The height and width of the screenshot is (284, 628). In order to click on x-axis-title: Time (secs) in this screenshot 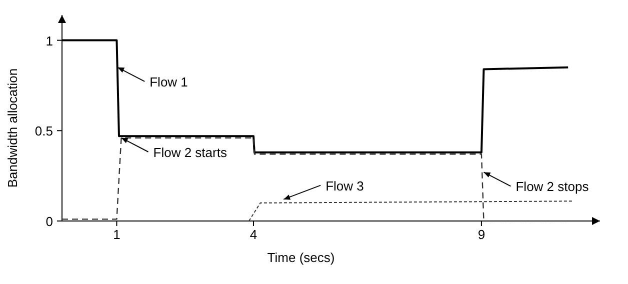, I will do `click(301, 257)`.